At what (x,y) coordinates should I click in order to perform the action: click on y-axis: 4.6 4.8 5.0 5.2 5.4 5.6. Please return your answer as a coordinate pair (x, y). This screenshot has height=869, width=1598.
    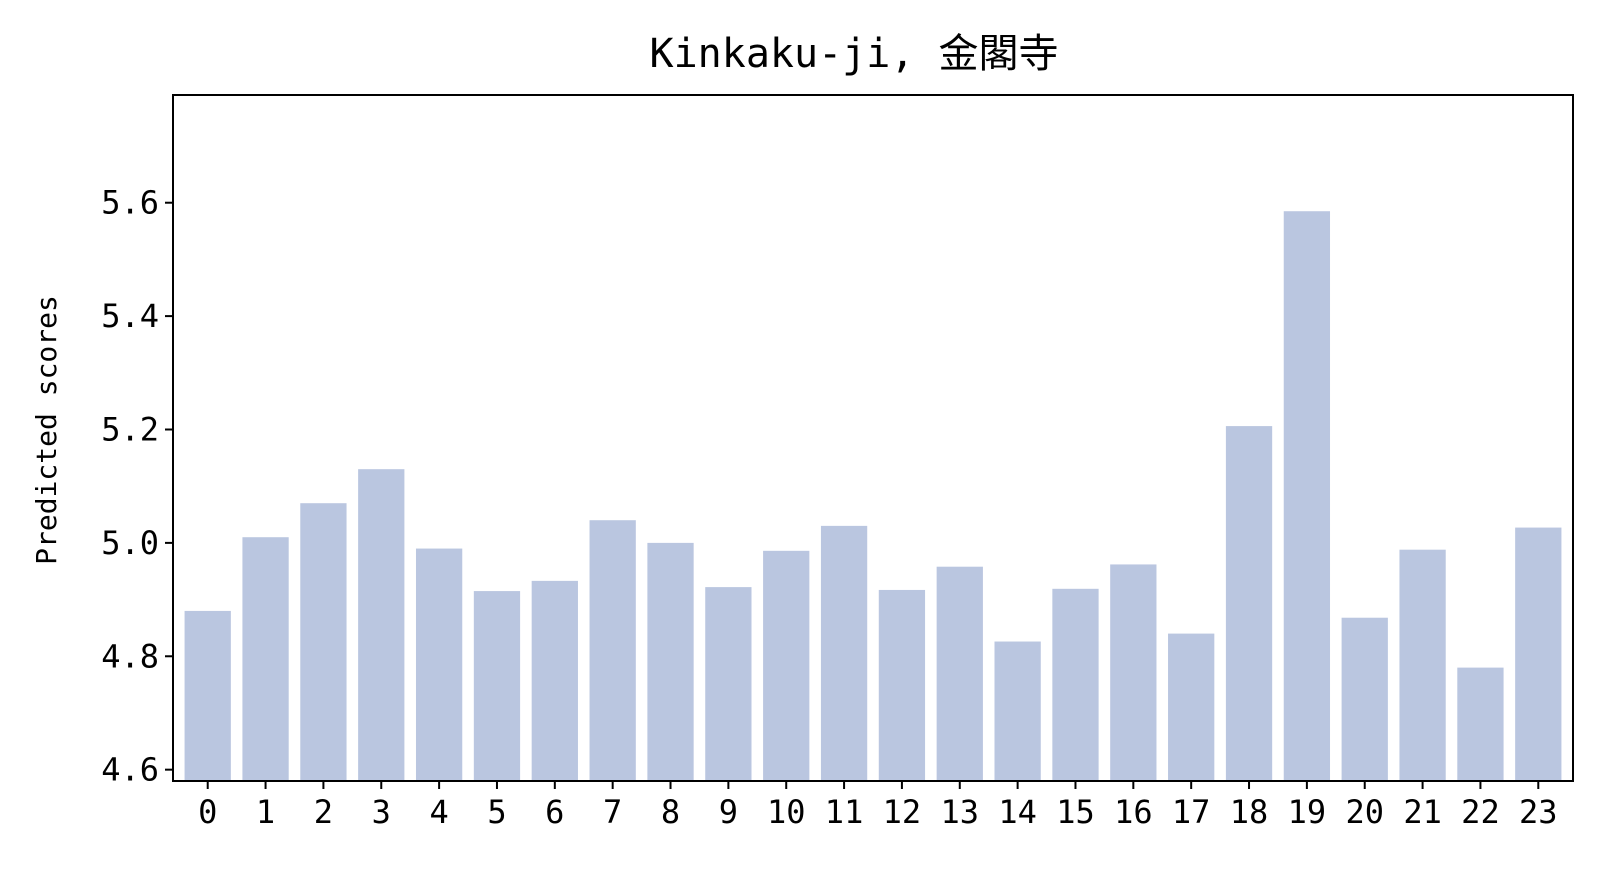
    Looking at the image, I should click on (137, 486).